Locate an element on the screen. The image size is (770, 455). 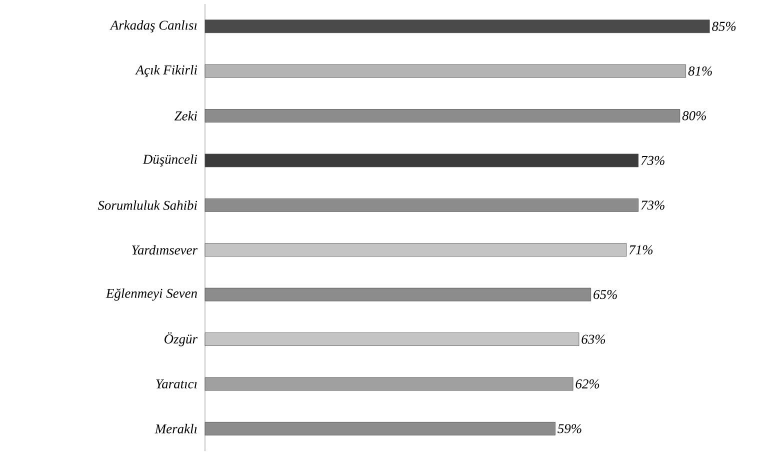
y-tick-label: Meraklı is located at coordinates (175, 429).